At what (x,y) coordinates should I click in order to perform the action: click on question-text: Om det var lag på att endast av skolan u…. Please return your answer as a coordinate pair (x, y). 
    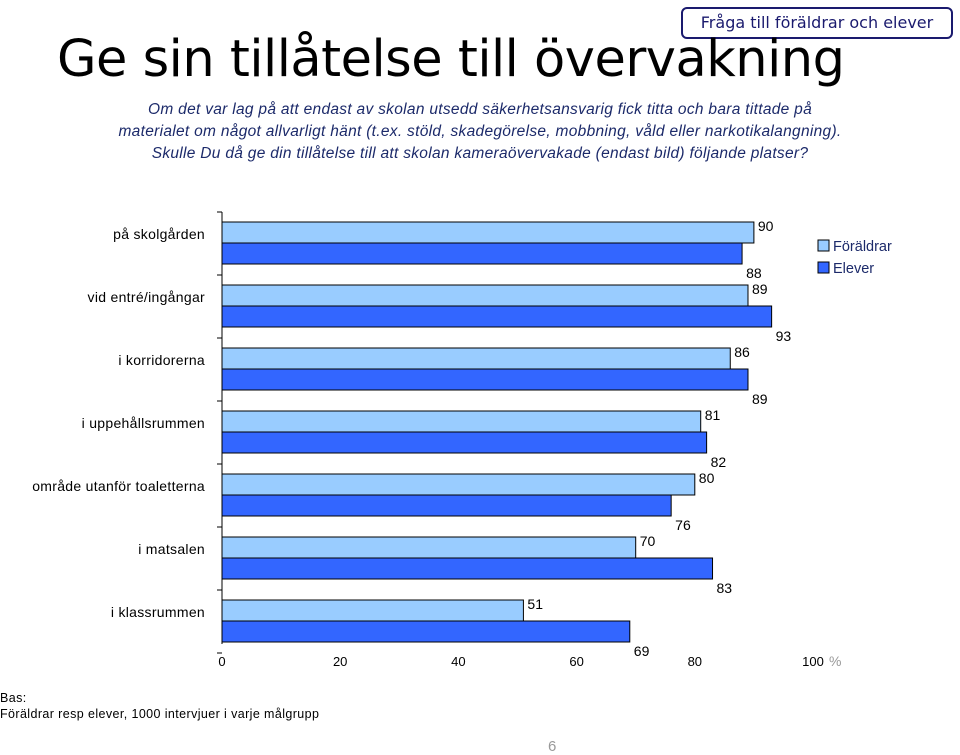
    Looking at the image, I should click on (480, 132).